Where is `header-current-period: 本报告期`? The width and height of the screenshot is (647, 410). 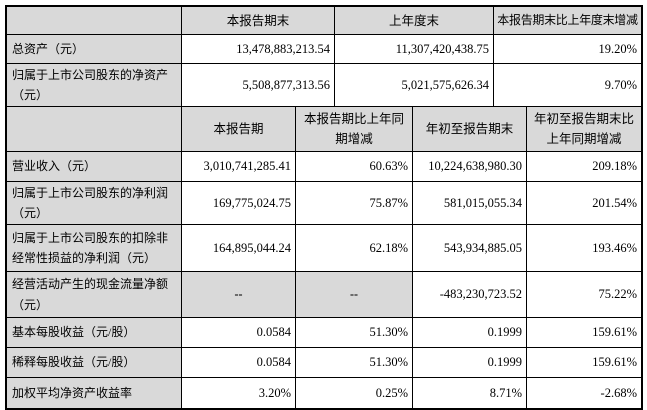
header-current-period: 本报告期 is located at coordinates (239, 129).